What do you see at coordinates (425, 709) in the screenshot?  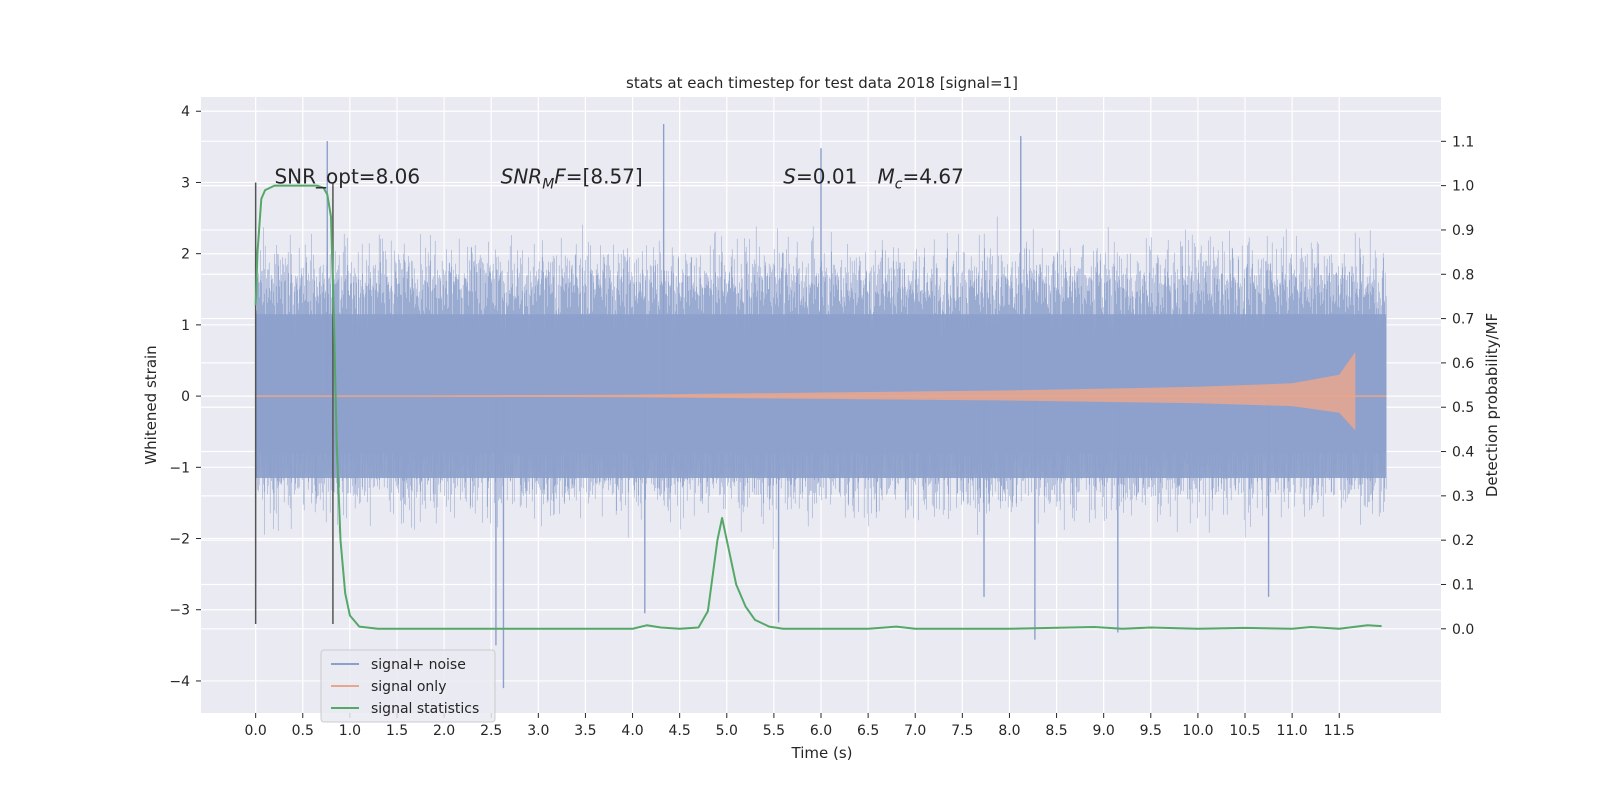 I see `legend-label-signal-statistics: signal statistics` at bounding box center [425, 709].